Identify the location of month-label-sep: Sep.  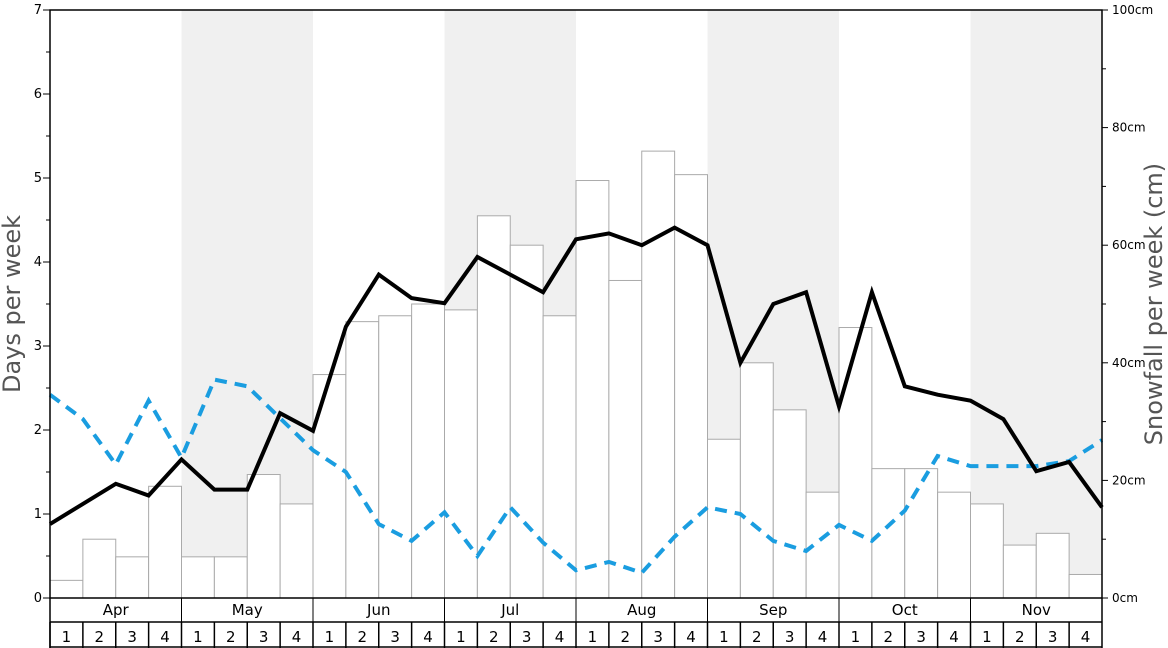
(773, 610).